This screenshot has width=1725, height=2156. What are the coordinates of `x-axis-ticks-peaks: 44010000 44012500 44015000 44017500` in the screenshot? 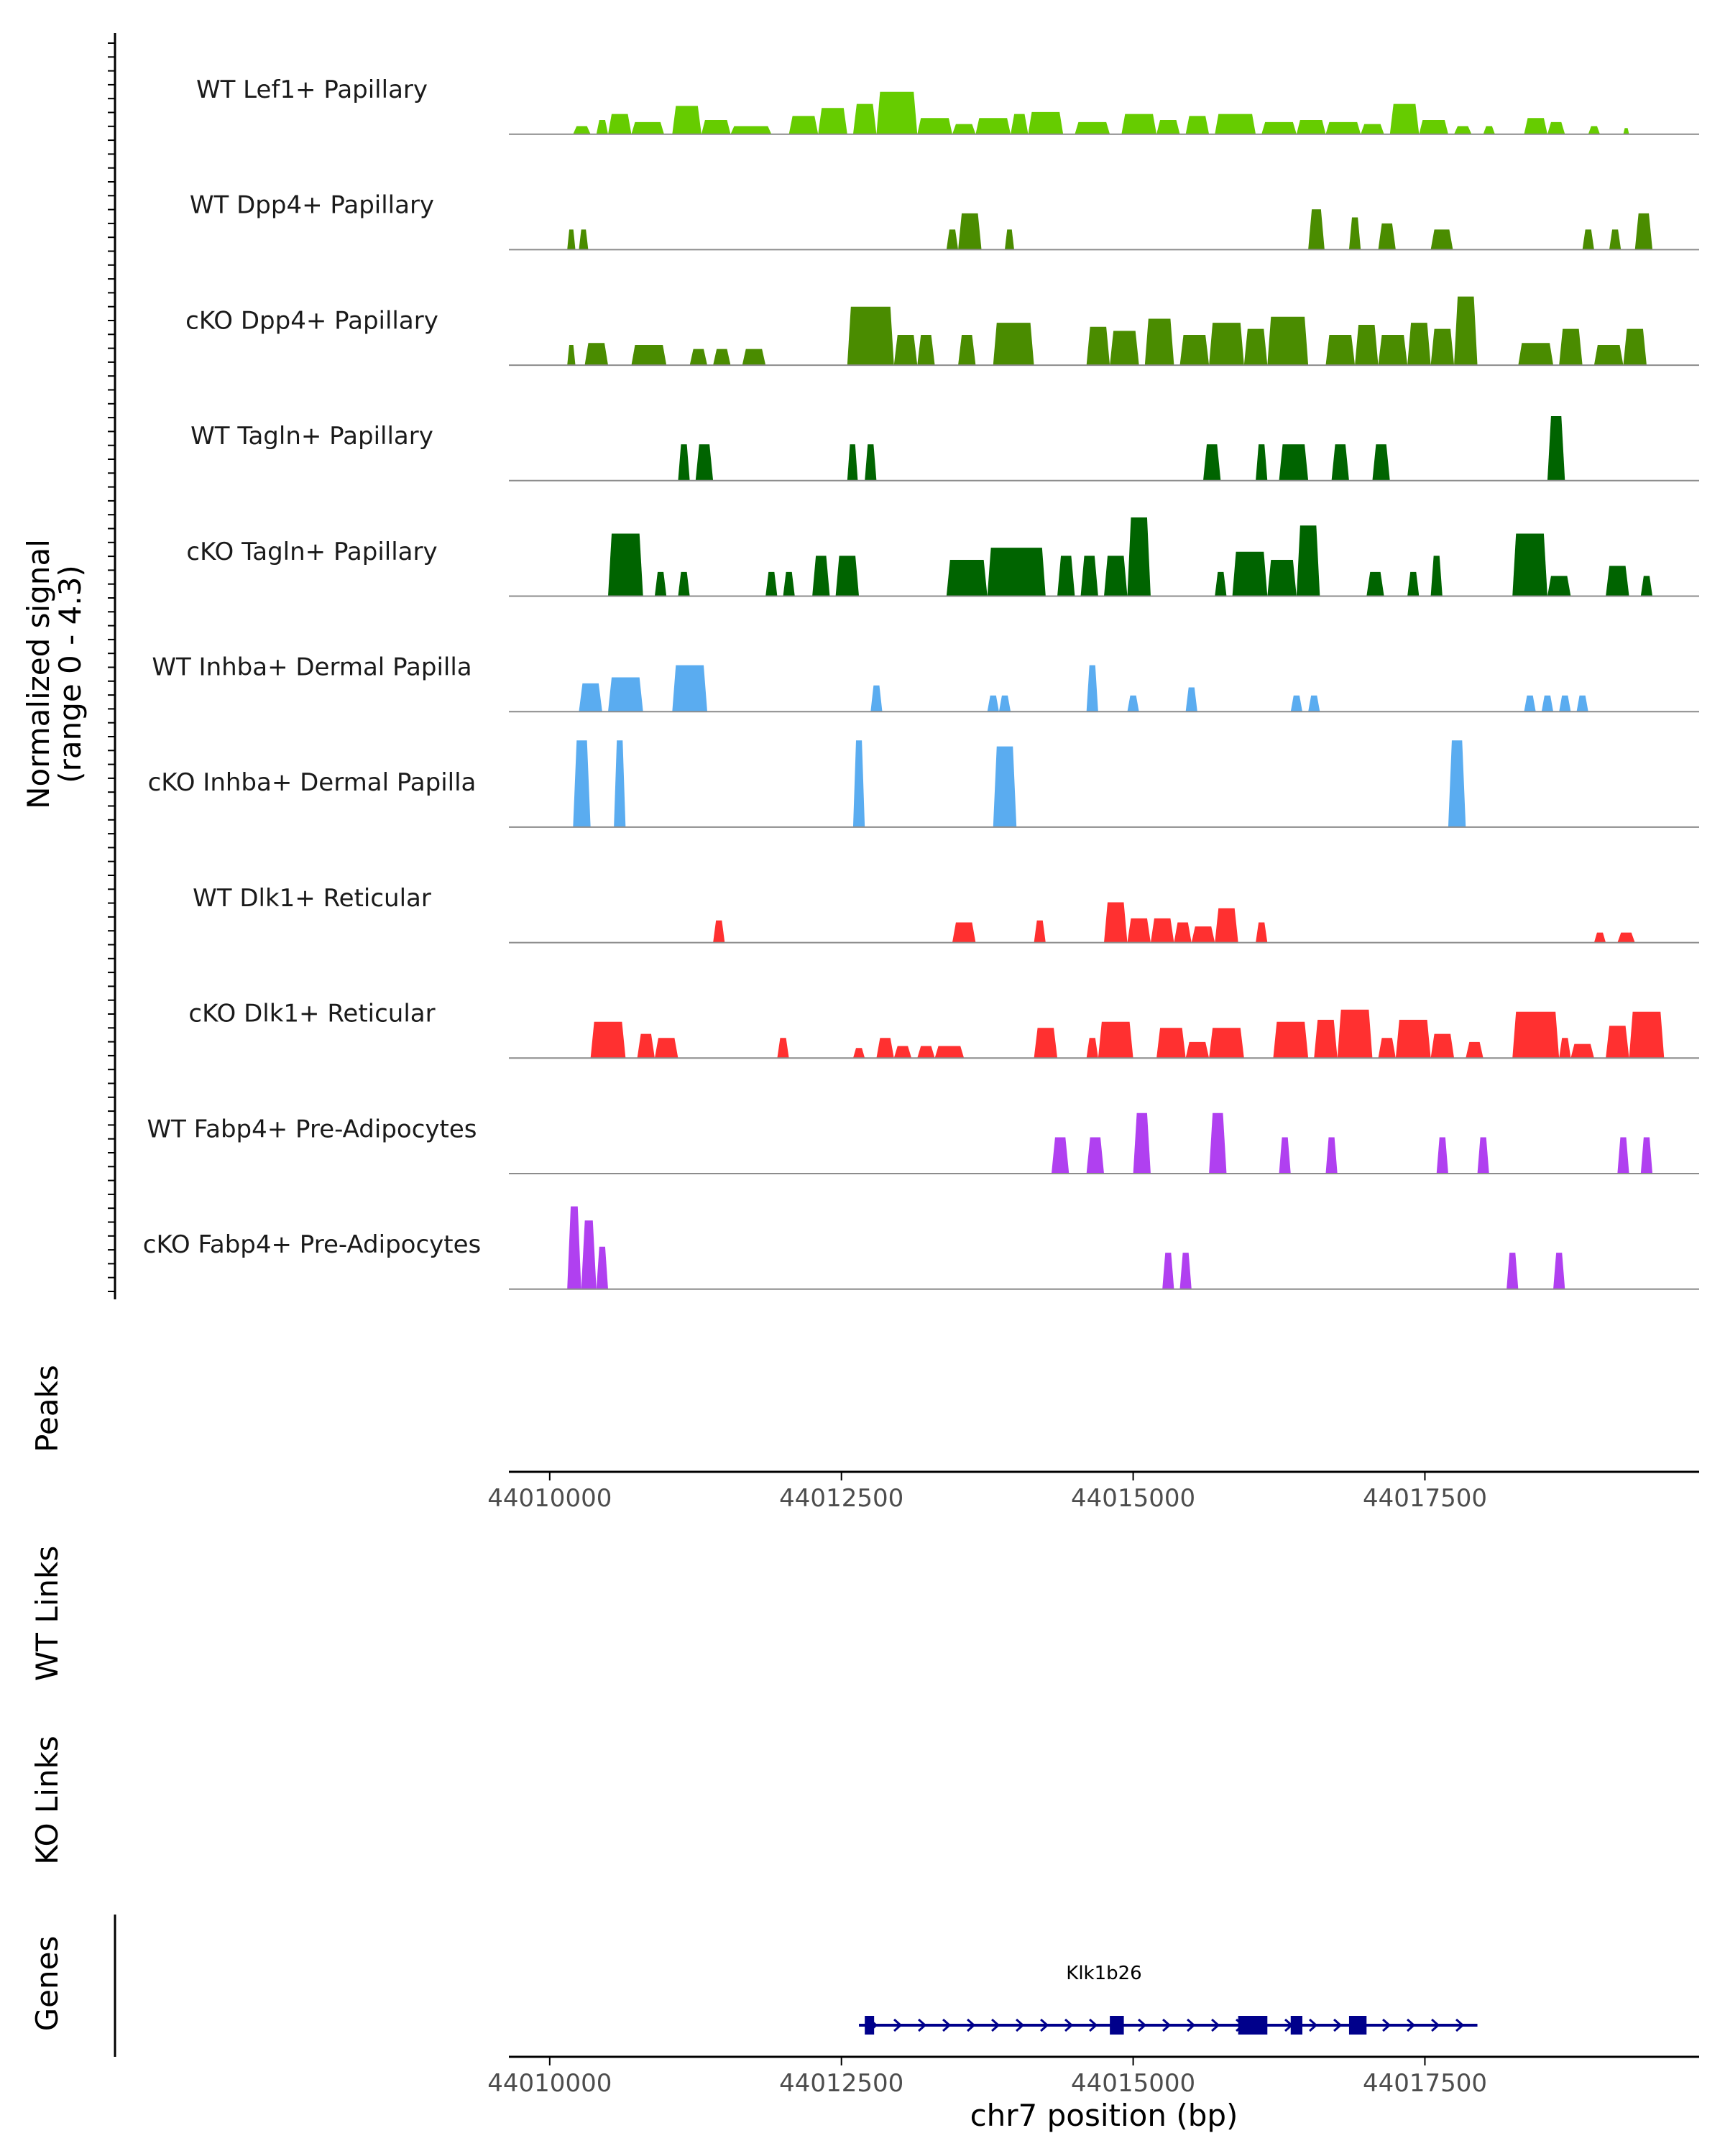 It's located at (987, 1492).